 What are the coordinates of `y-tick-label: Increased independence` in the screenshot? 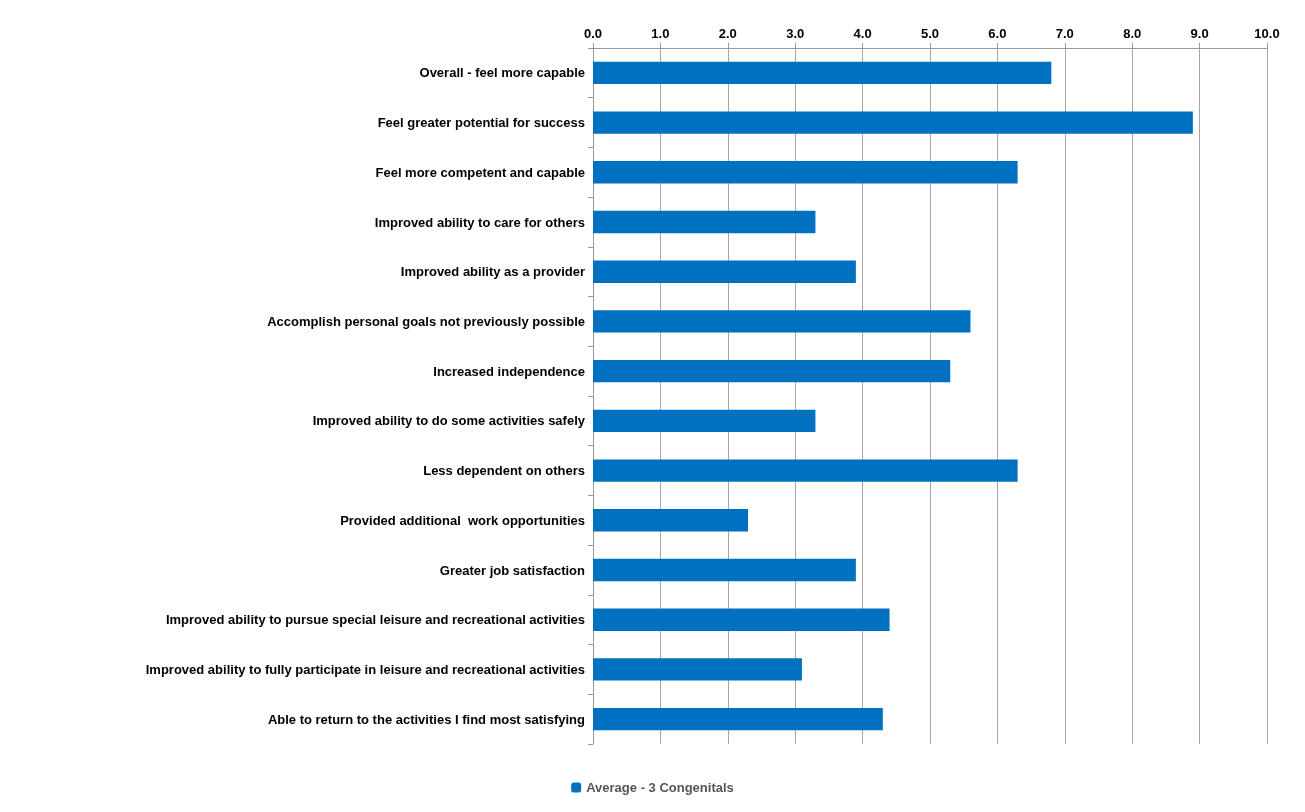 It's located at (509, 371).